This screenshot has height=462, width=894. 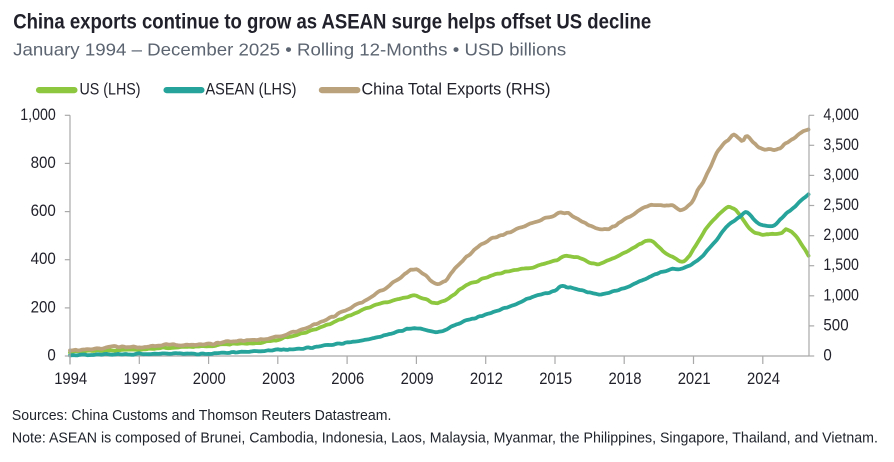 What do you see at coordinates (841, 264) in the screenshot?
I see `svg-text: 1,500` at bounding box center [841, 264].